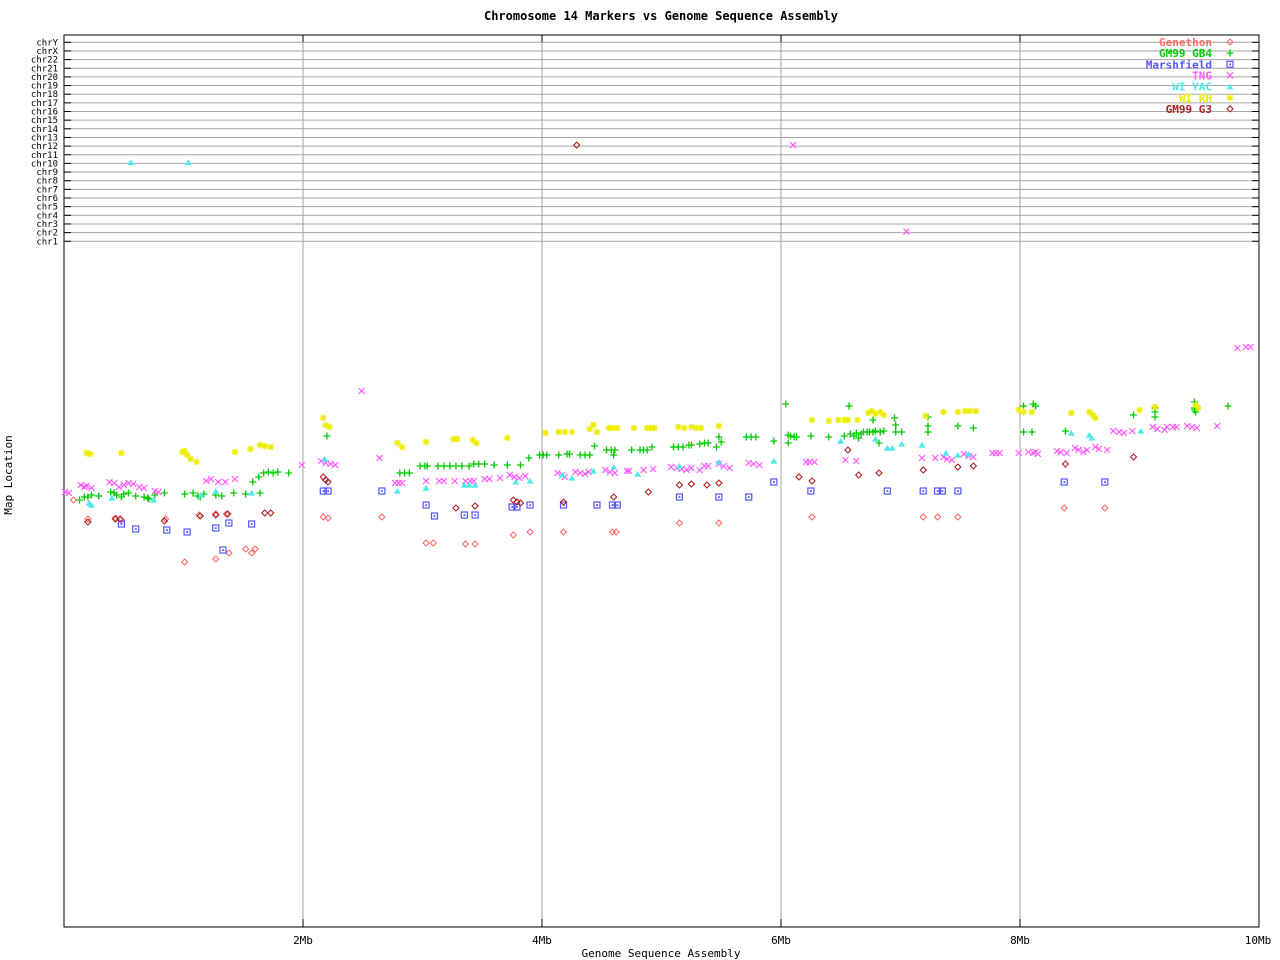 The width and height of the screenshot is (1280, 960). Describe the element at coordinates (1020, 940) in the screenshot. I see `x-tick-label-8: 8Mb` at that location.